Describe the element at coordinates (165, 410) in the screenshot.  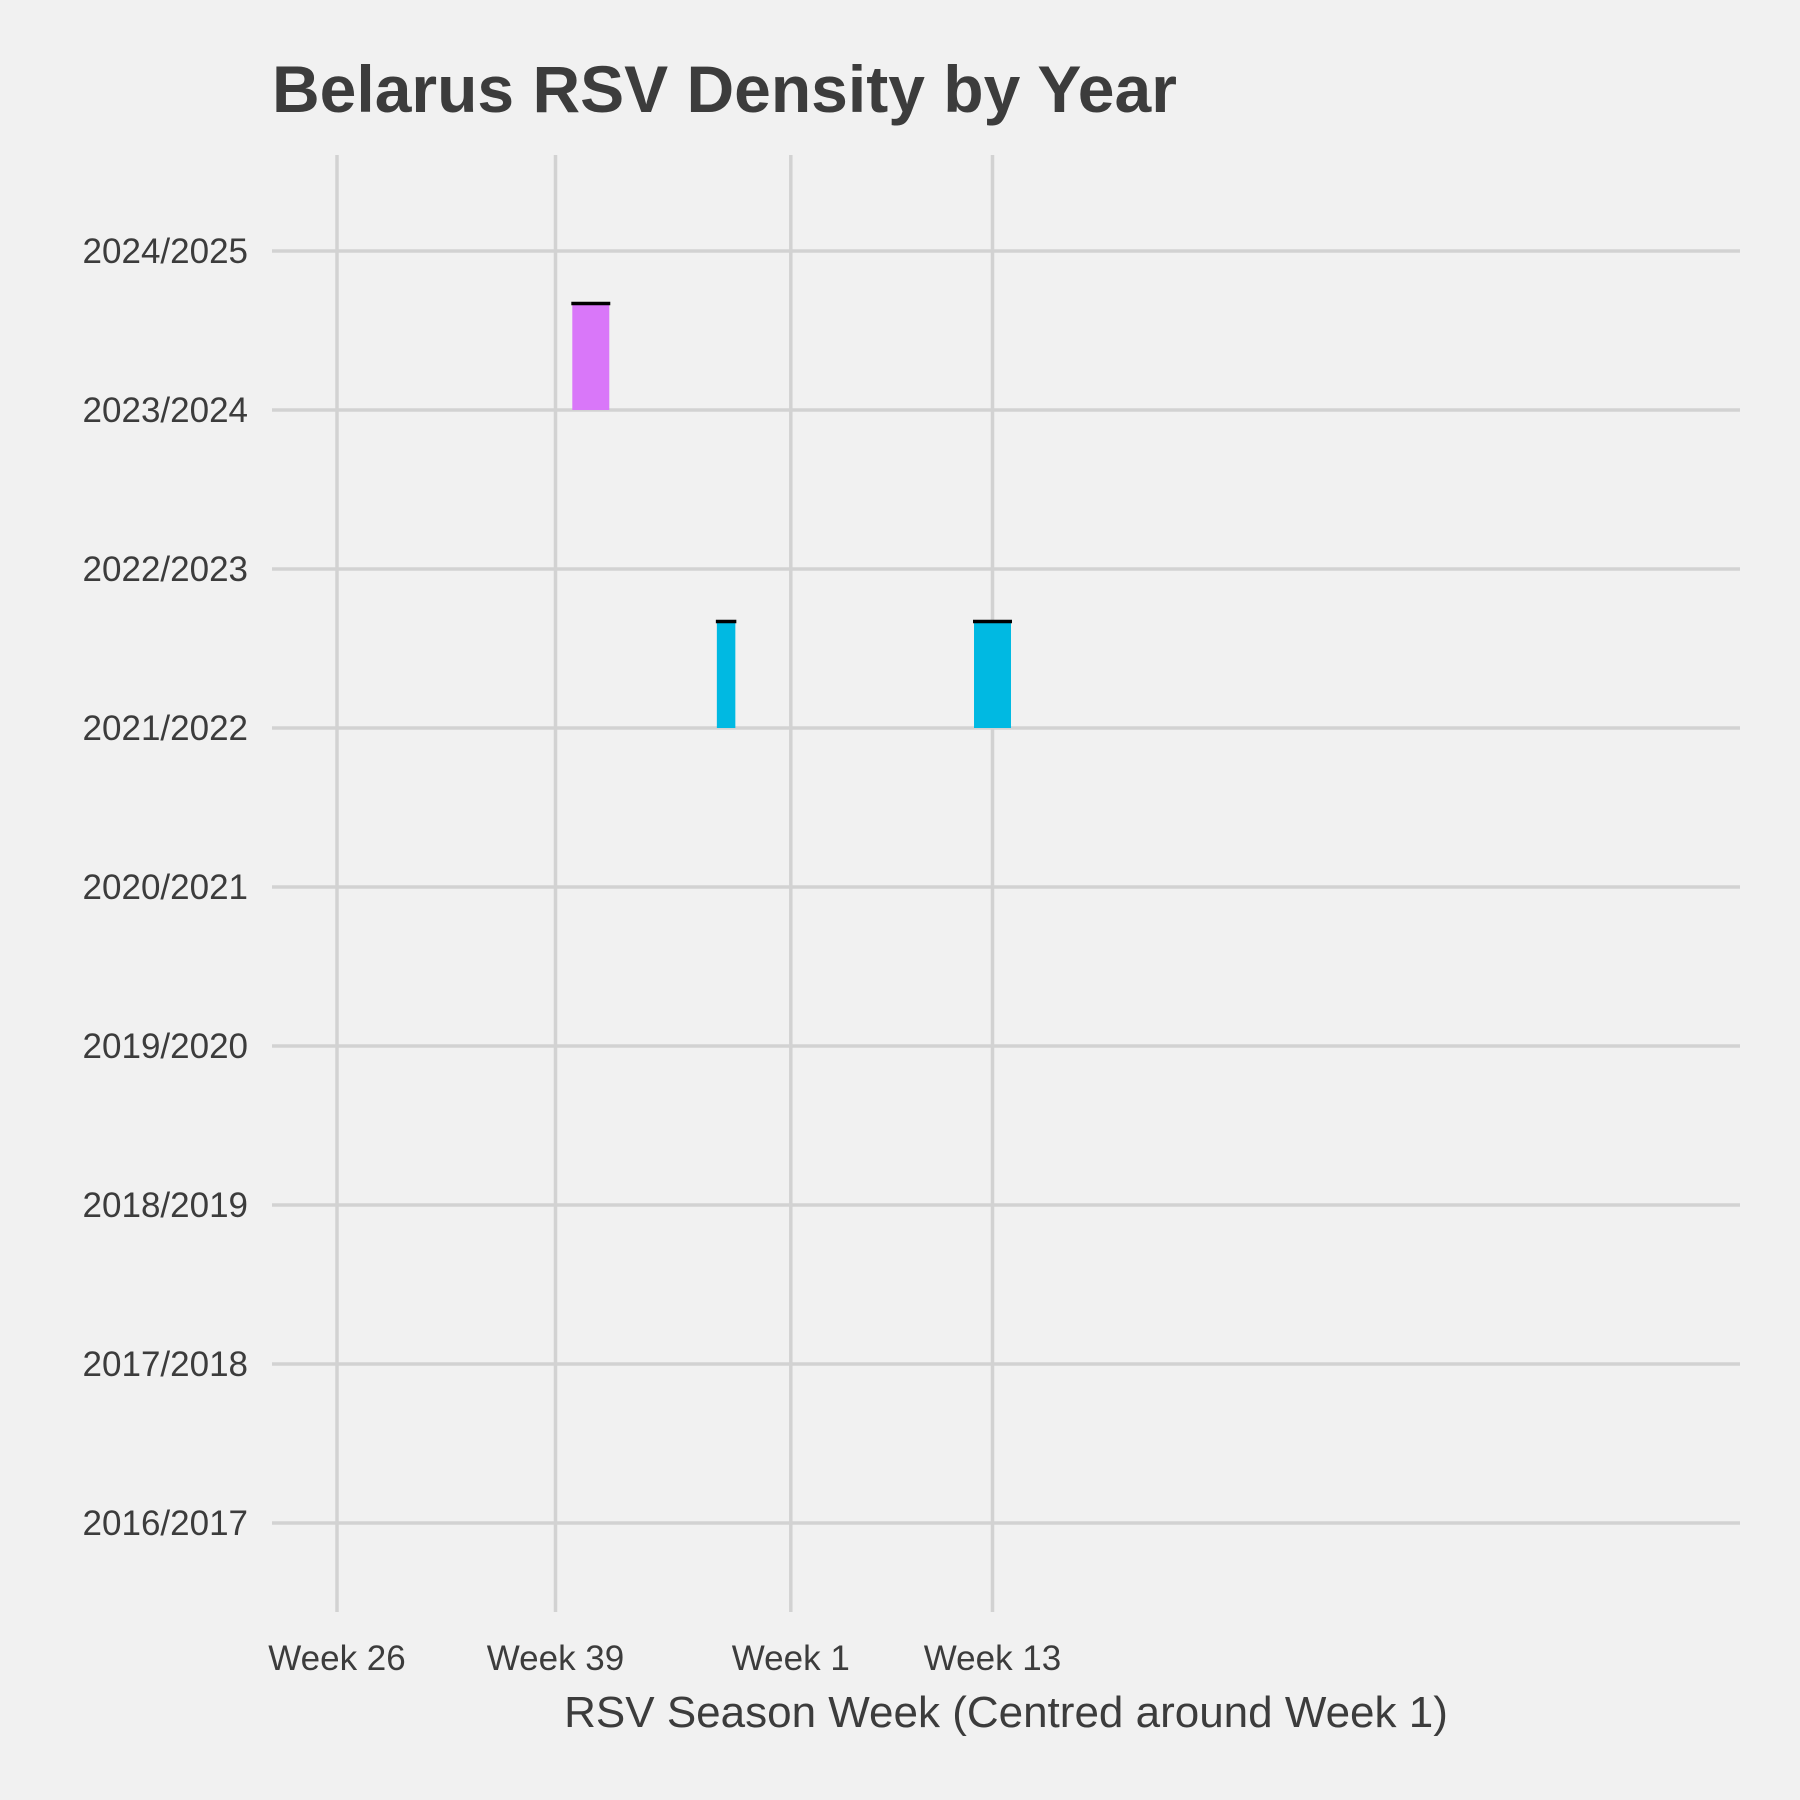
I see `y-tick-label: 2023/2024` at that location.